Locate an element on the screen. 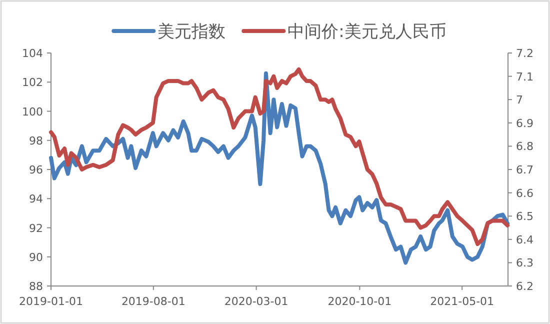 The image size is (550, 324). y-tick-label: 90 is located at coordinates (36, 257).